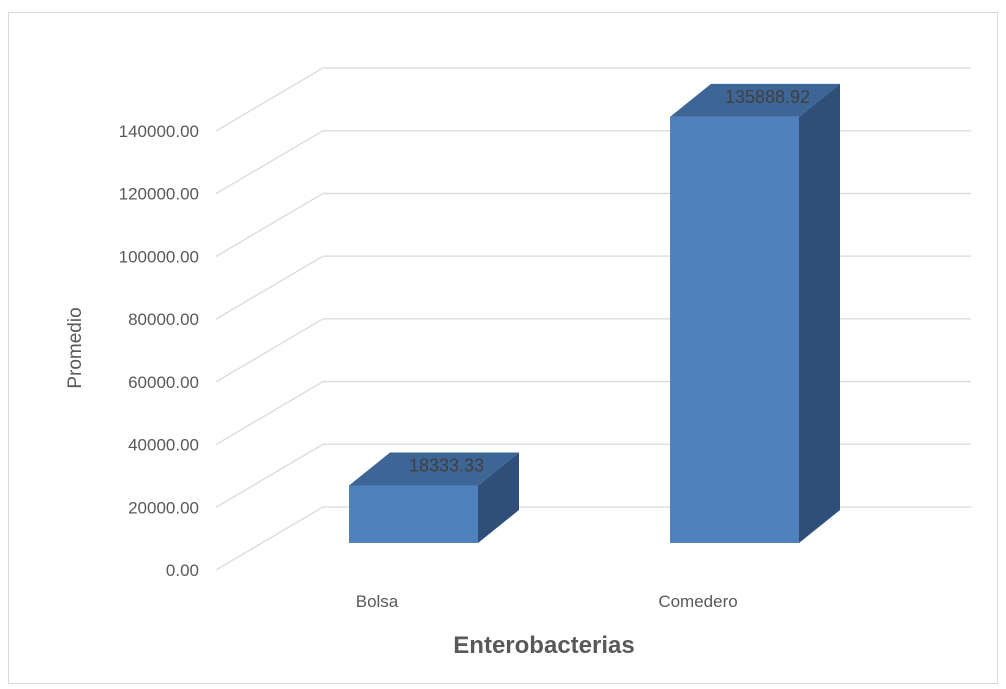 This screenshot has width=1006, height=689. I want to click on y-tick-label: 40000.00, so click(163, 445).